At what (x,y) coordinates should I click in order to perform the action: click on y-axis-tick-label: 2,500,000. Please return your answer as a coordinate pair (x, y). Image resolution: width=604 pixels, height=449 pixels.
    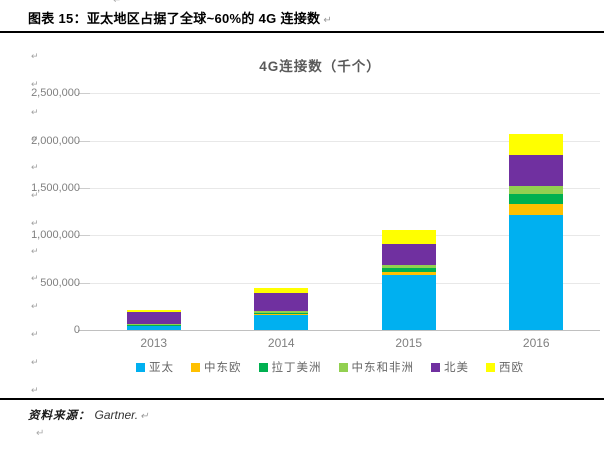
    Looking at the image, I should click on (55, 93).